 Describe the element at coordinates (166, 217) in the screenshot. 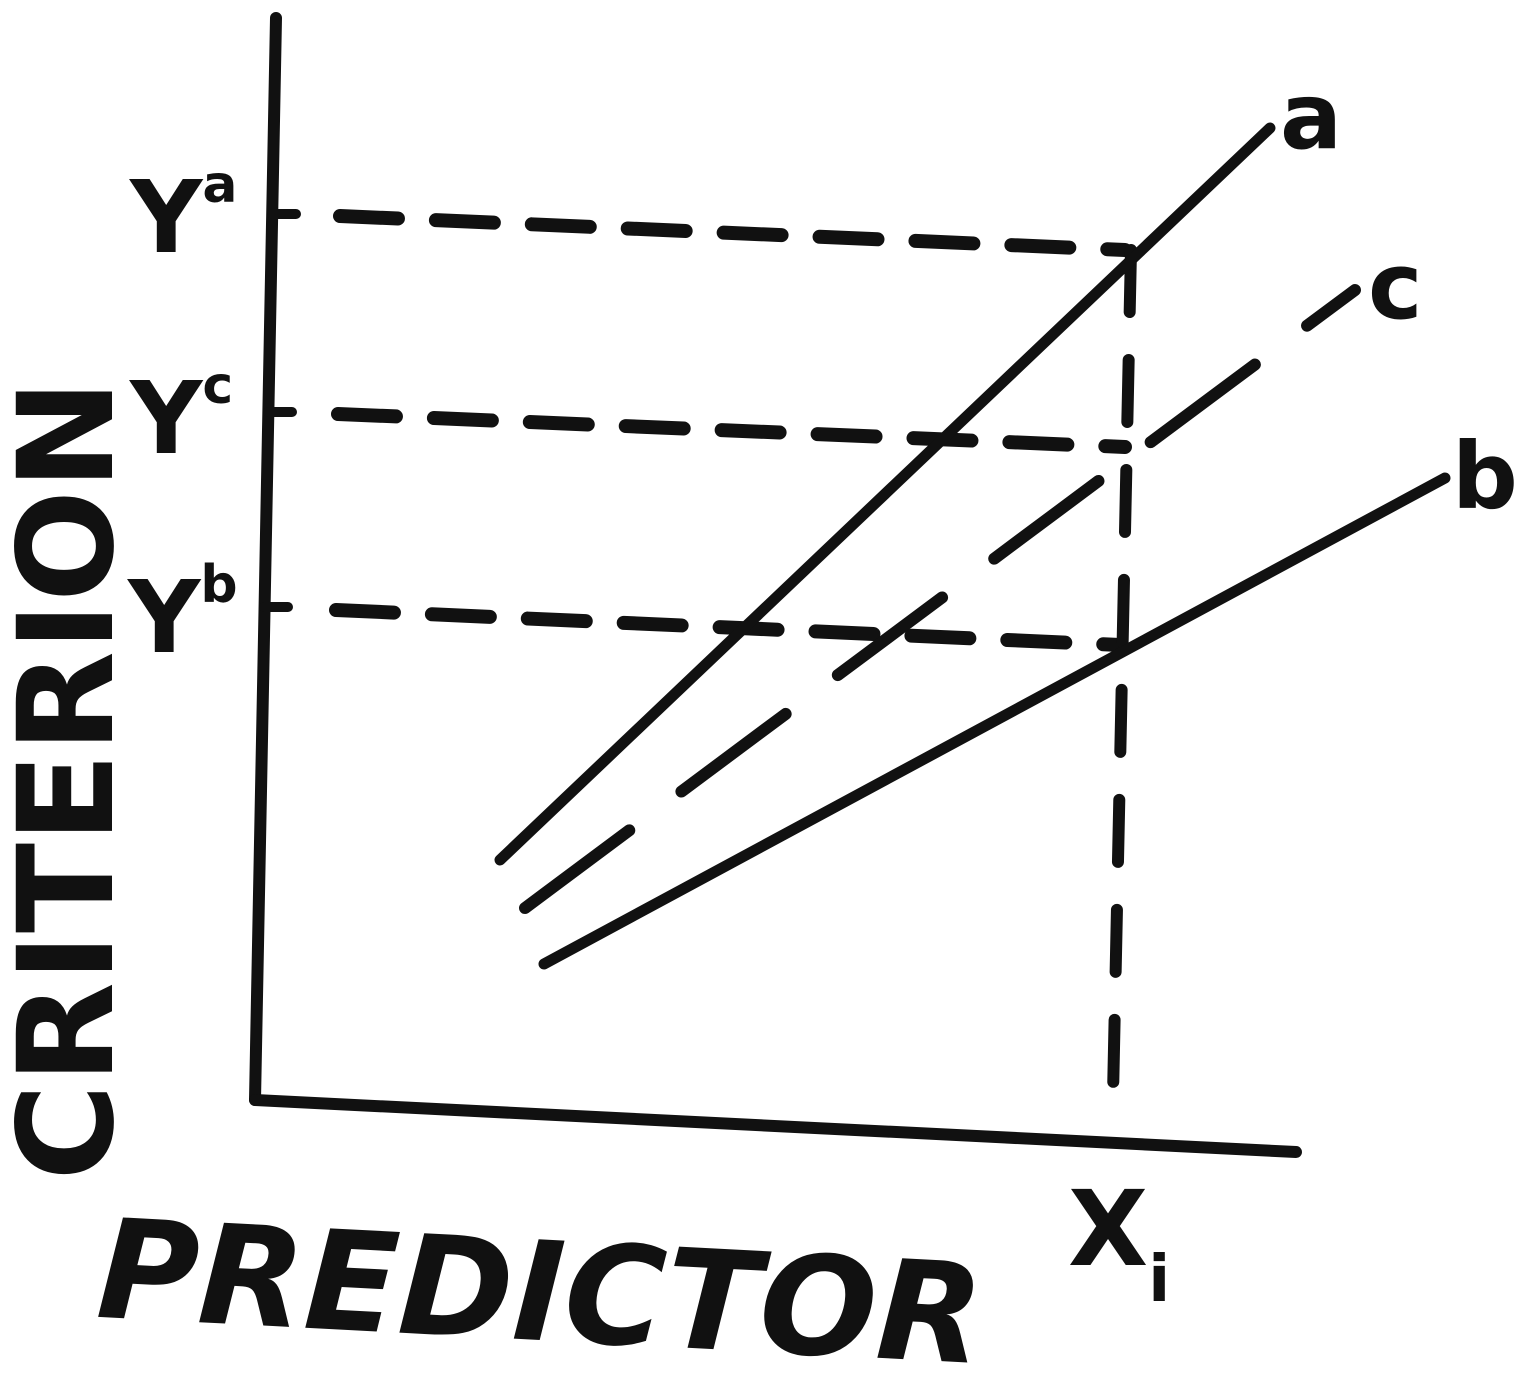

I see `y-tick-label-a-base: Y` at that location.